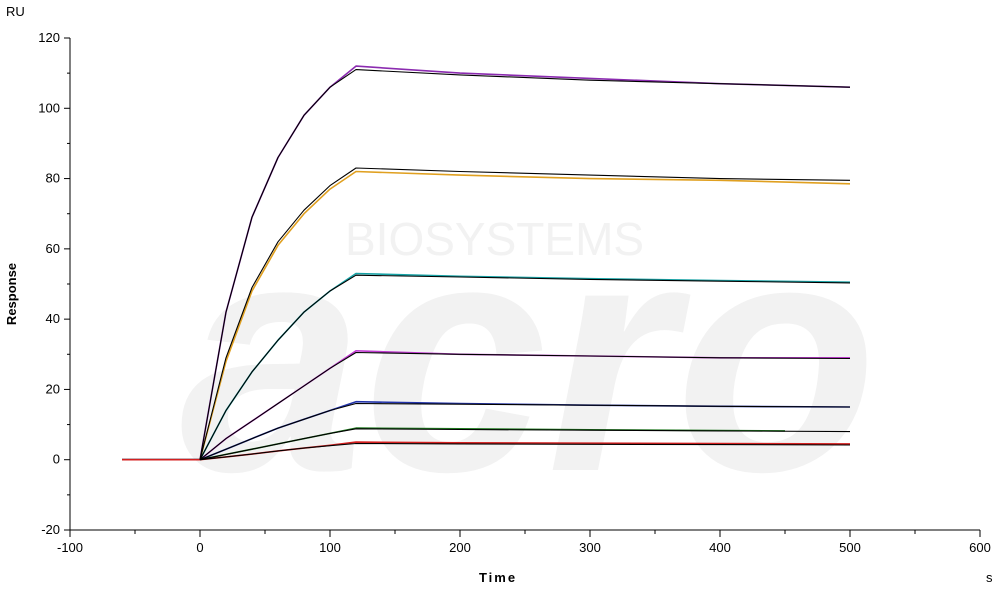 The height and width of the screenshot is (589, 1000). I want to click on y-tick-label: 40, so click(53, 318).